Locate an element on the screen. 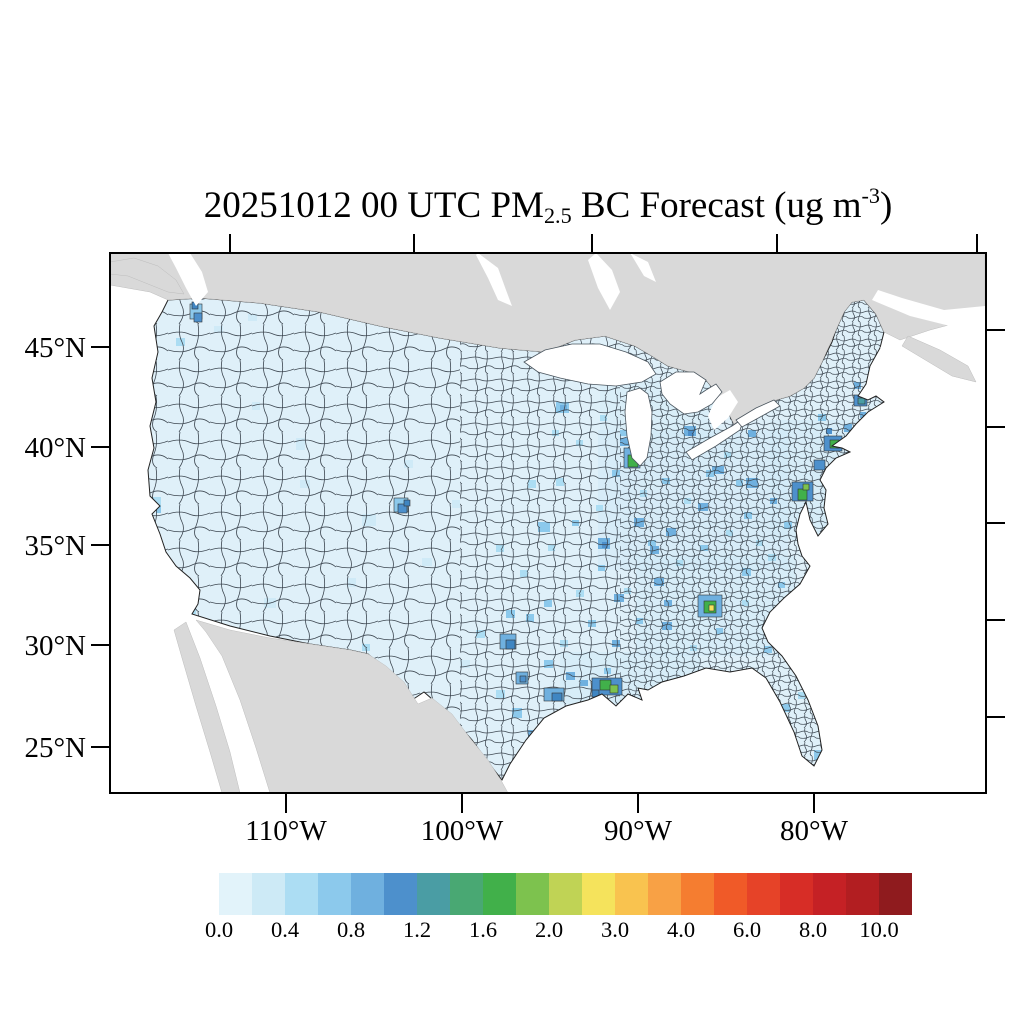  bottom-ticks is located at coordinates (550, 803).